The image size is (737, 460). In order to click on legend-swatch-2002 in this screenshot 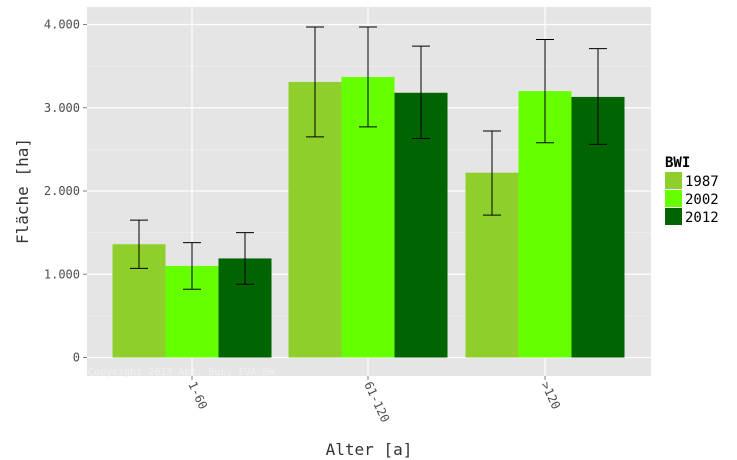, I will do `click(673, 198)`.